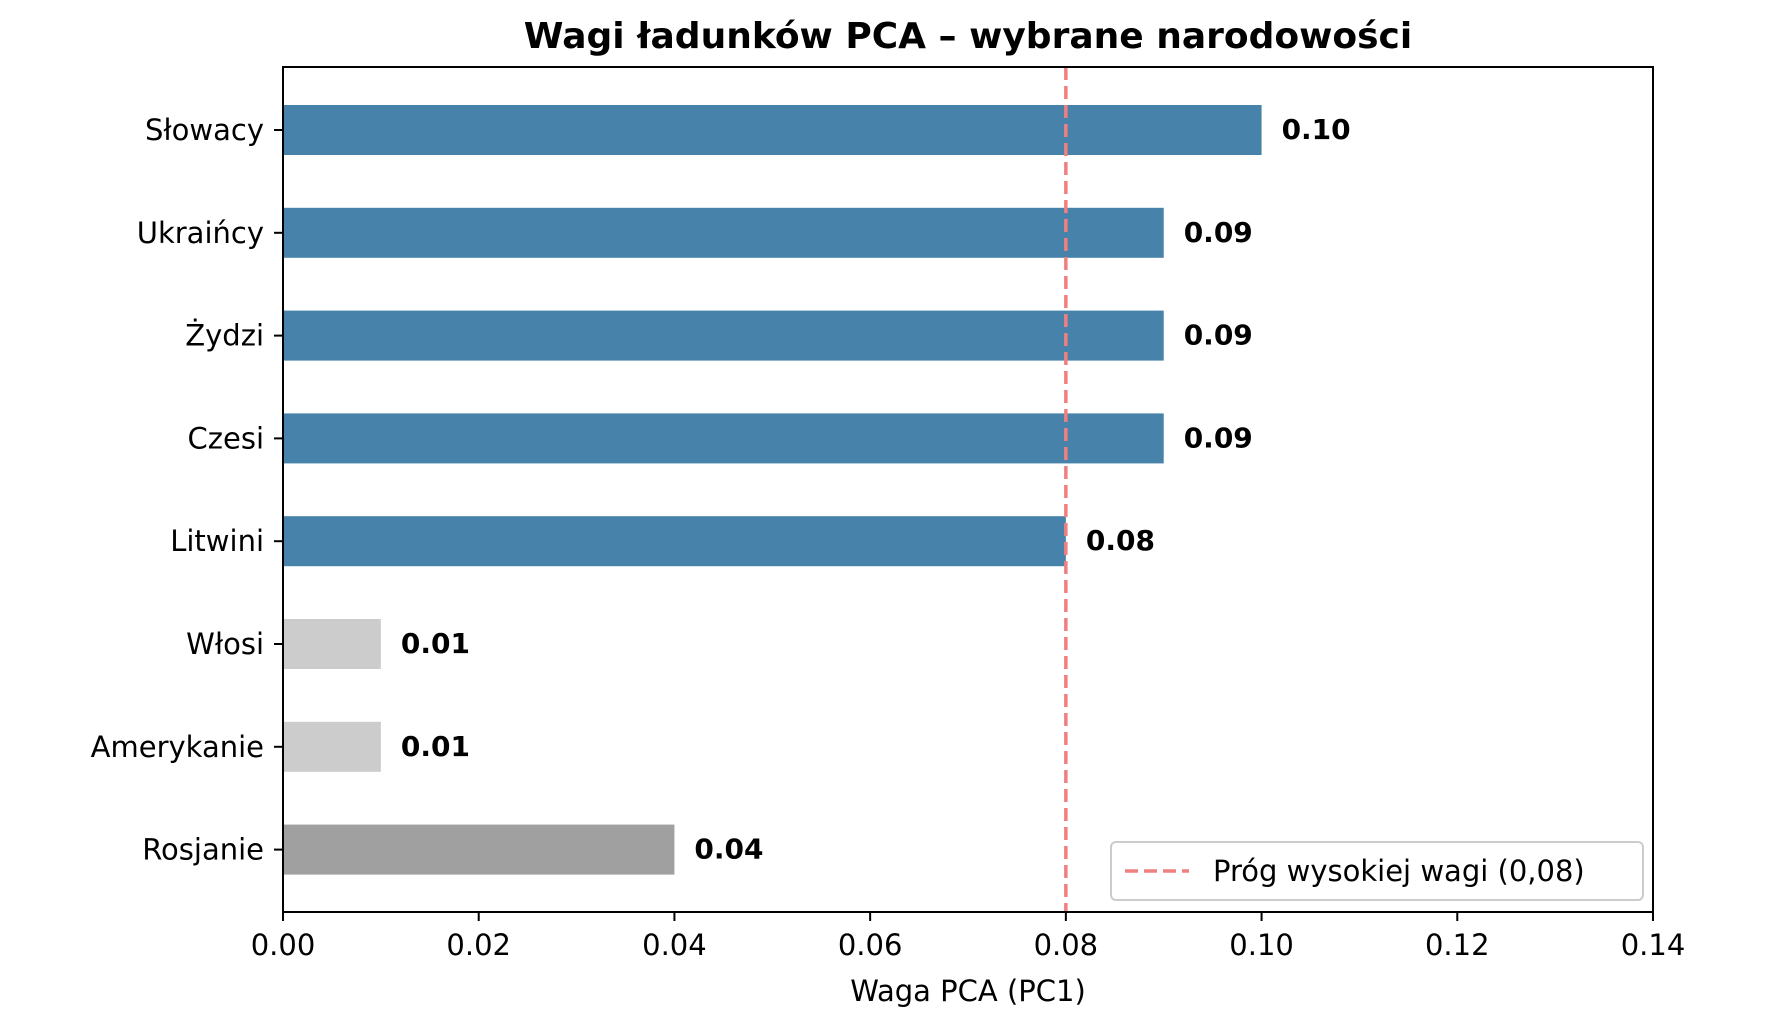  I want to click on legend: Próg wysokiej wagi (0,08), so click(1377, 871).